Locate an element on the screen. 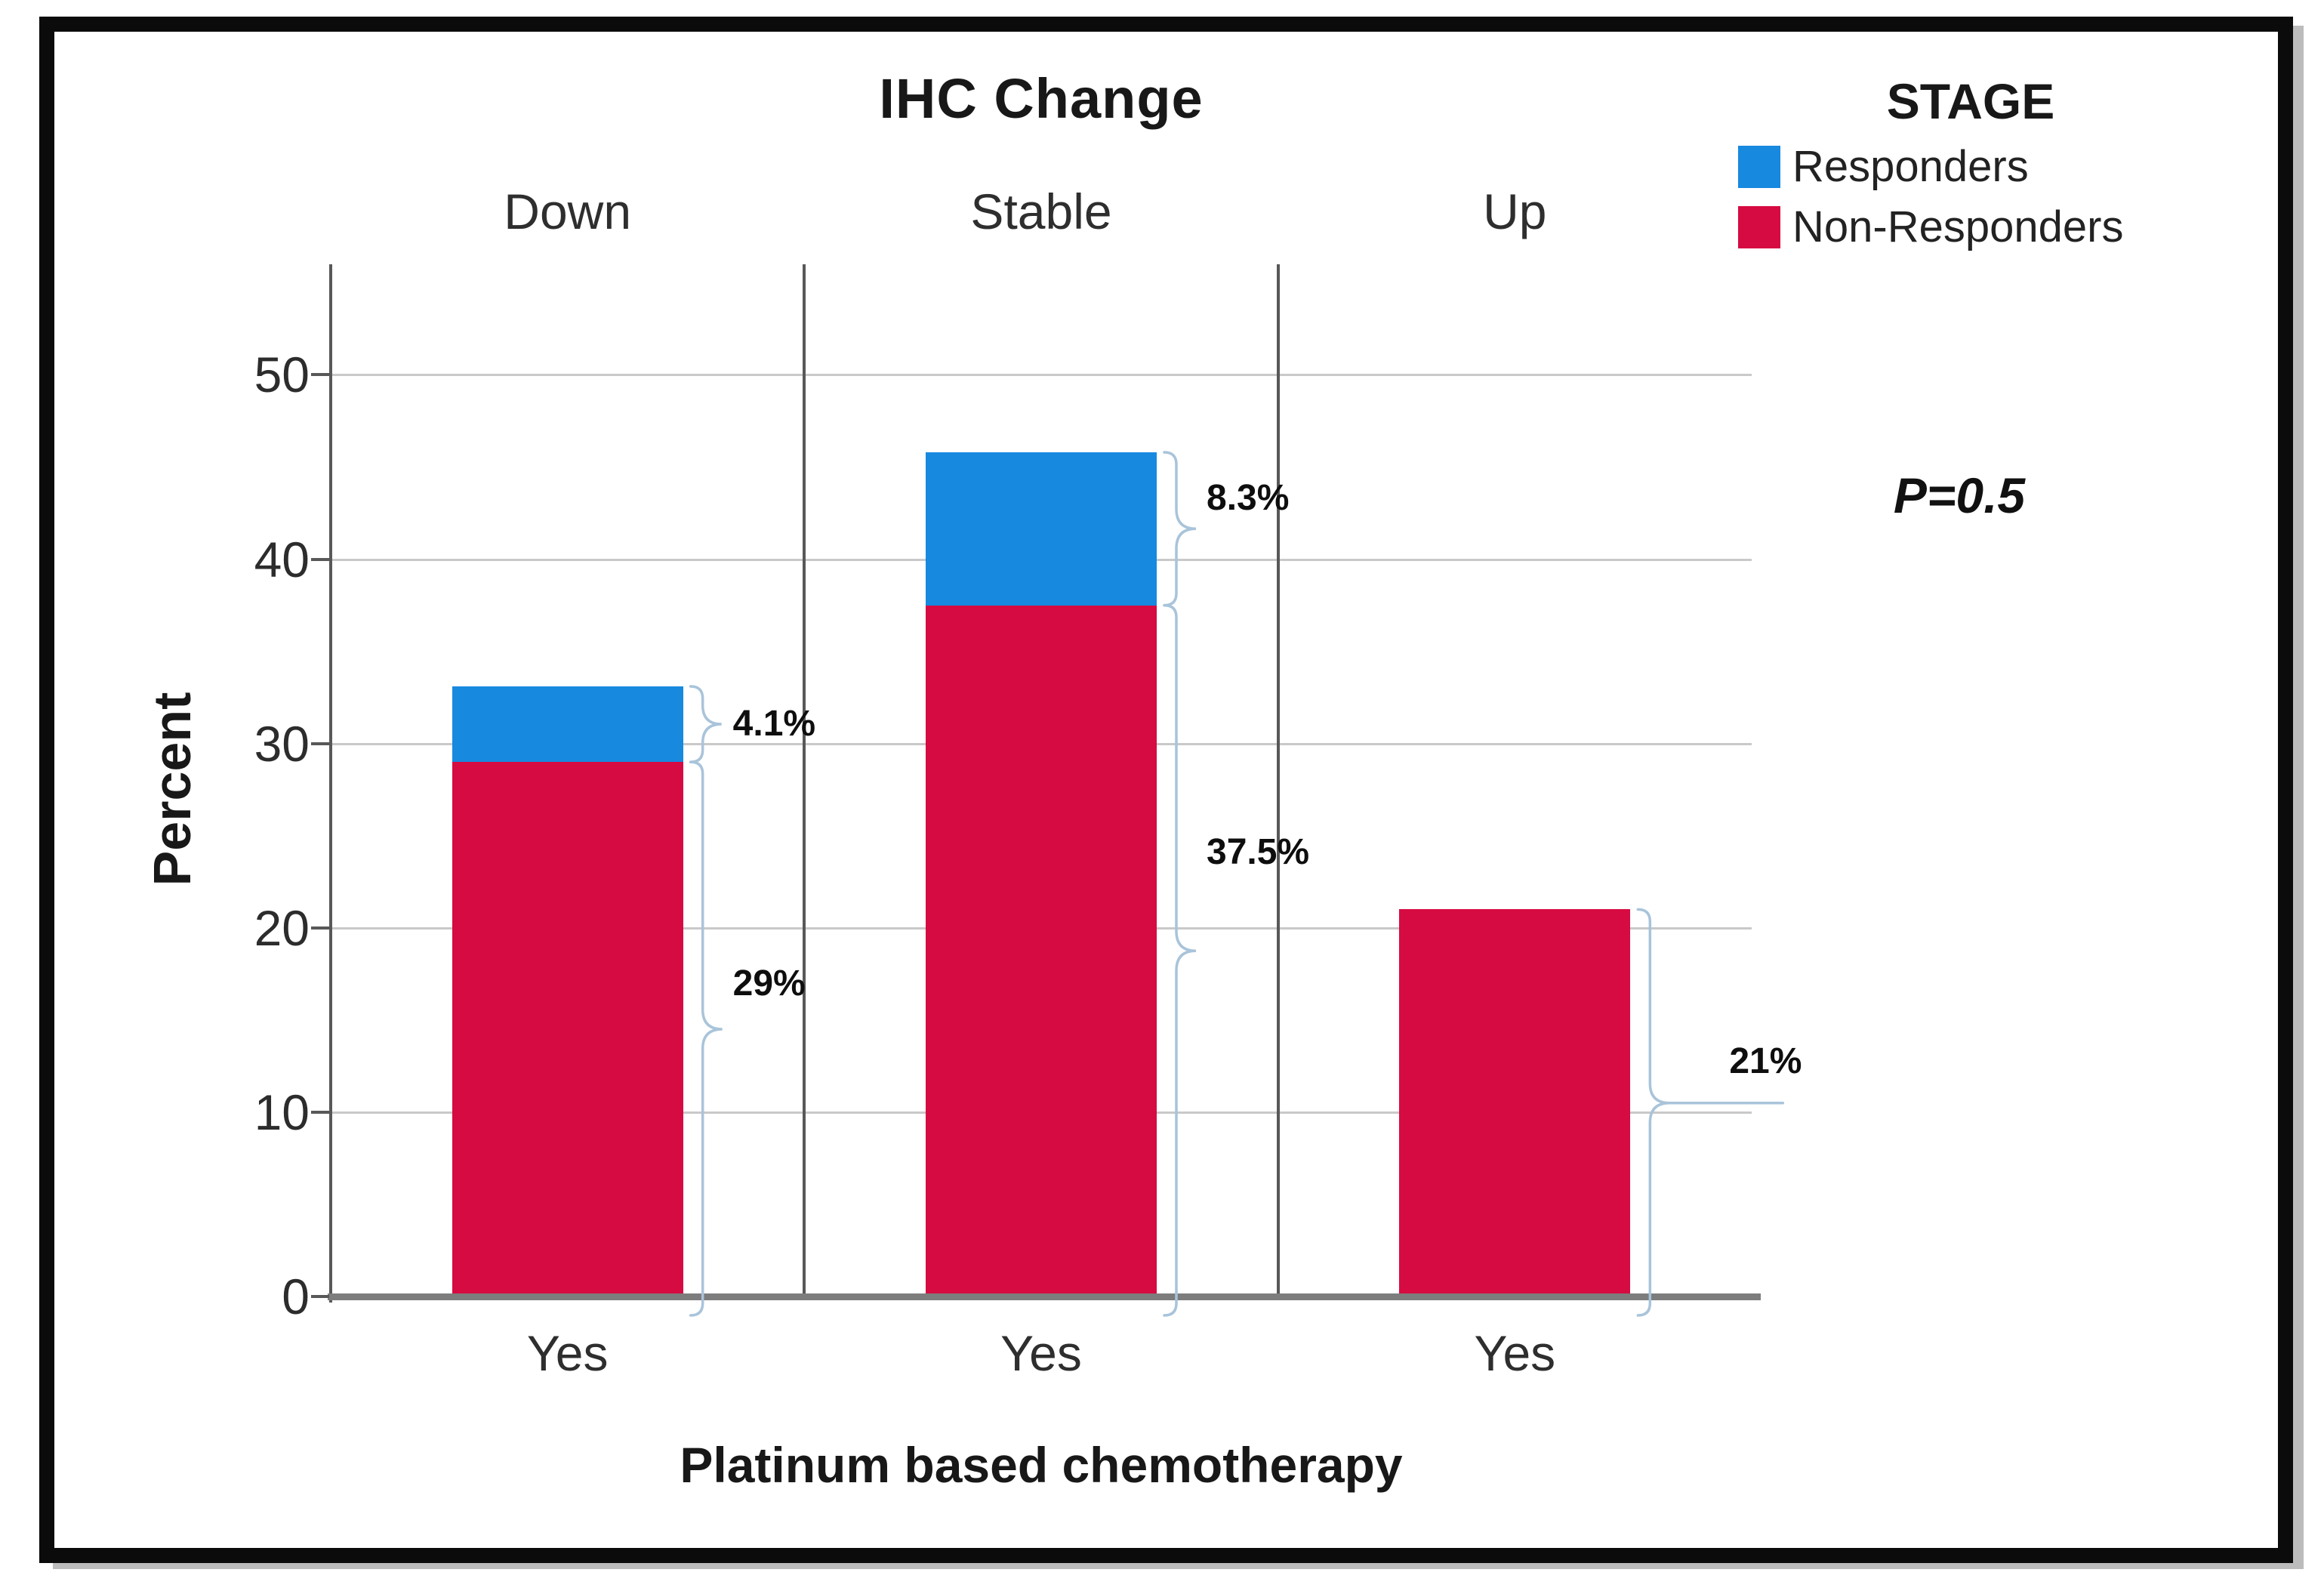 This screenshot has width=2324, height=1594. y-tick-label-30: 30 is located at coordinates (282, 743).